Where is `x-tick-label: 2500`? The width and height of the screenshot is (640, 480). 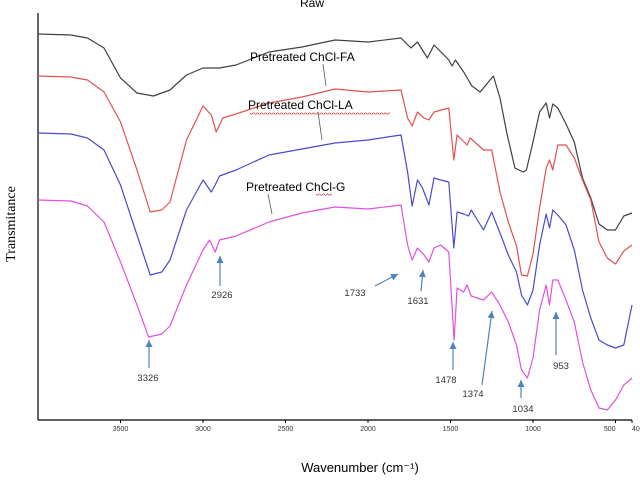
x-tick-label: 2500 is located at coordinates (286, 429).